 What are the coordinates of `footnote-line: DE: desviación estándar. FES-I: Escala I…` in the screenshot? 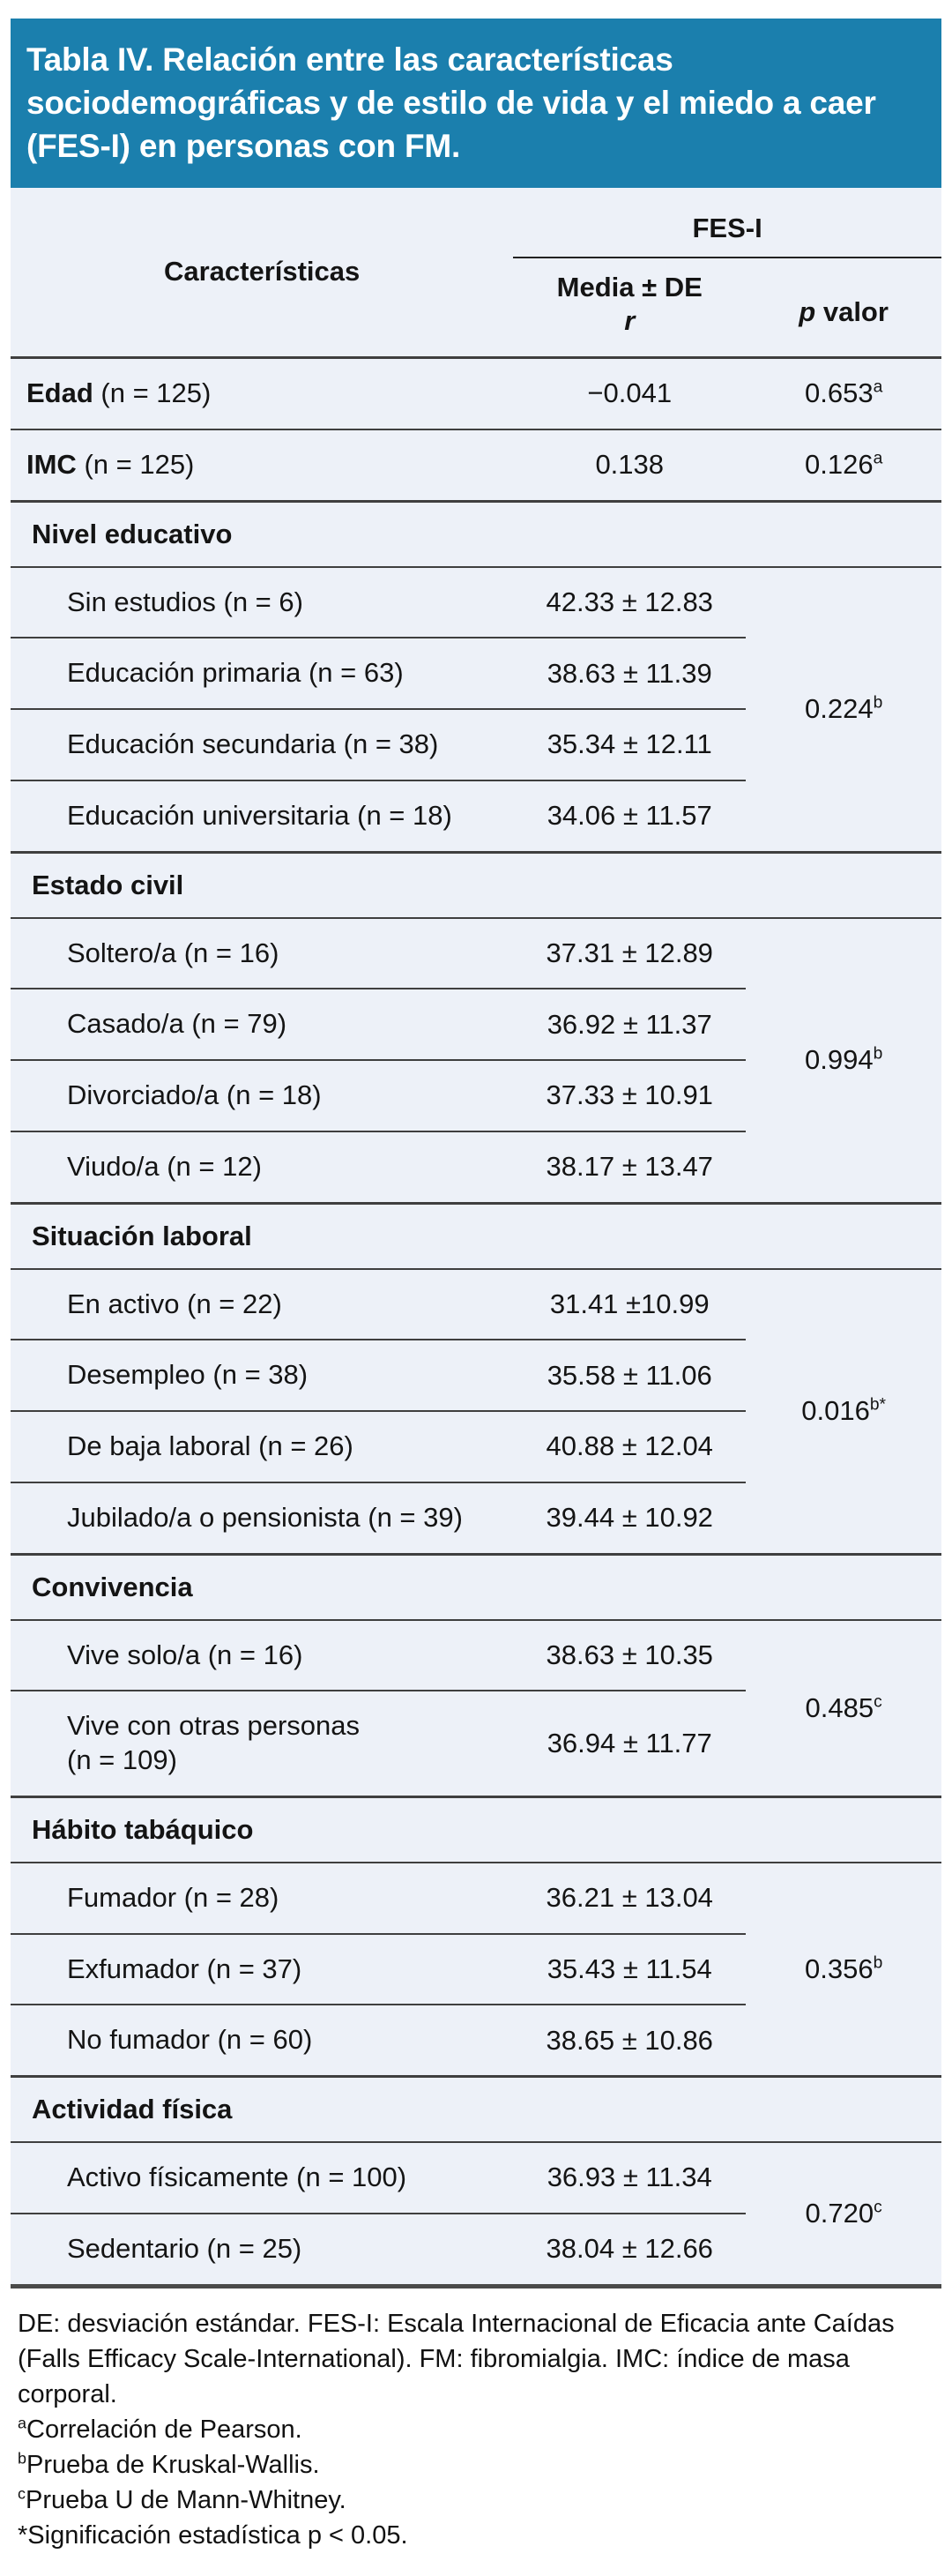 It's located at (456, 2358).